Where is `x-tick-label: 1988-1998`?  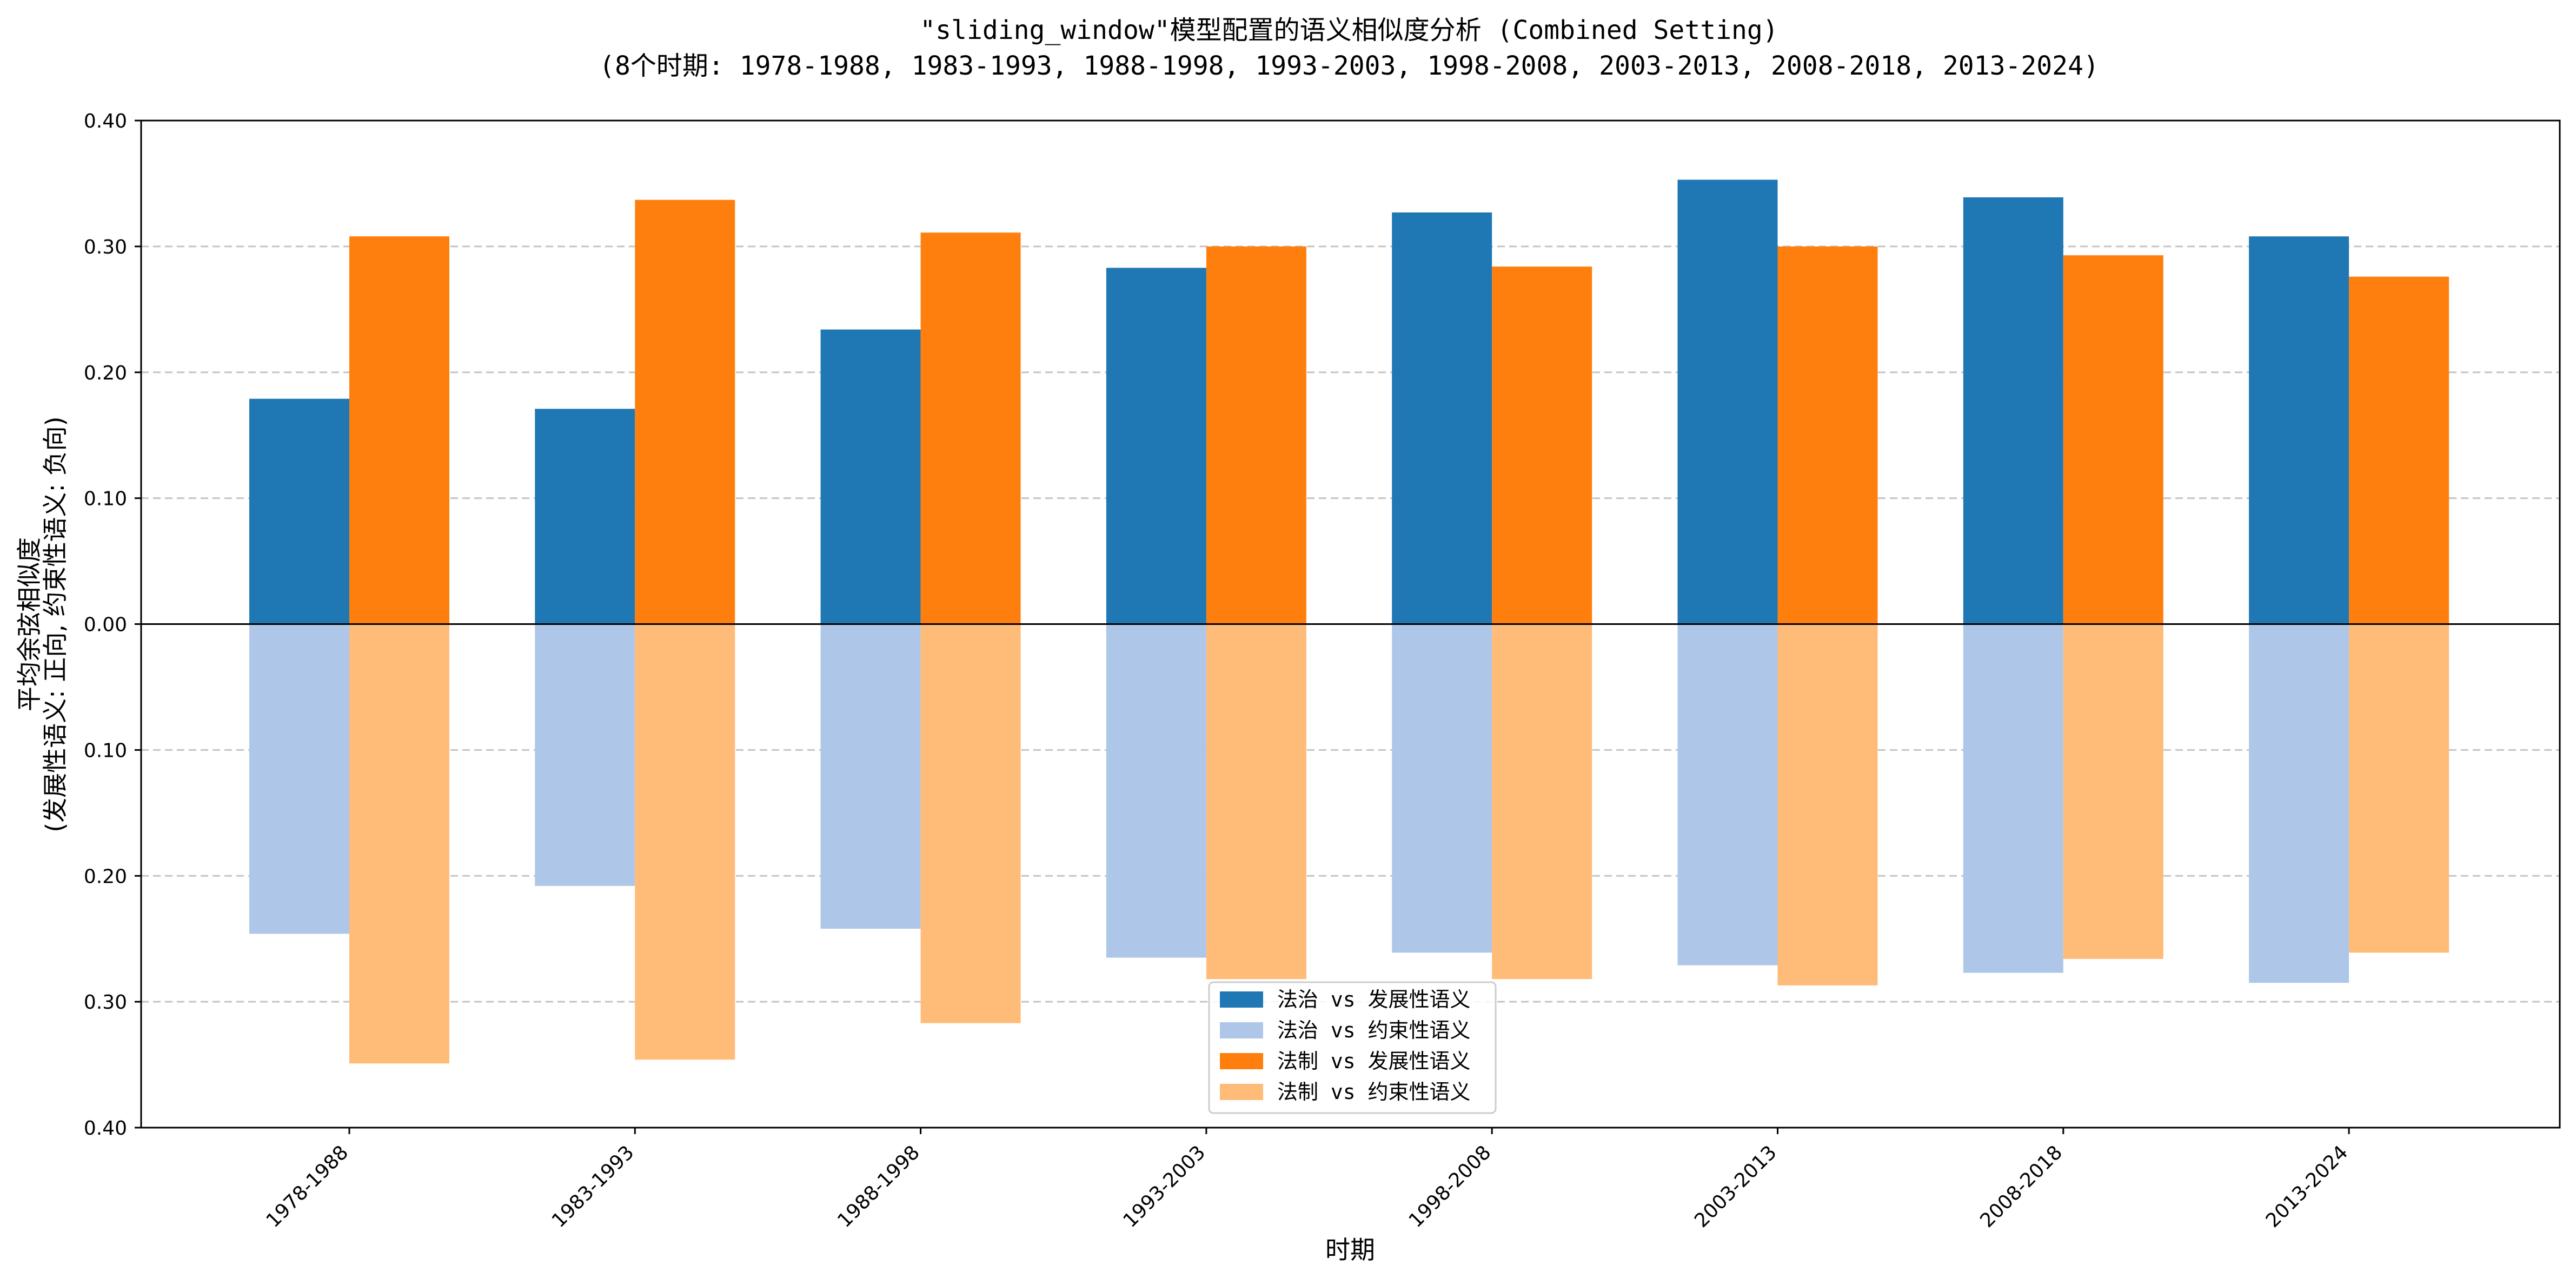
x-tick-label: 1988-1998 is located at coordinates (878, 1186).